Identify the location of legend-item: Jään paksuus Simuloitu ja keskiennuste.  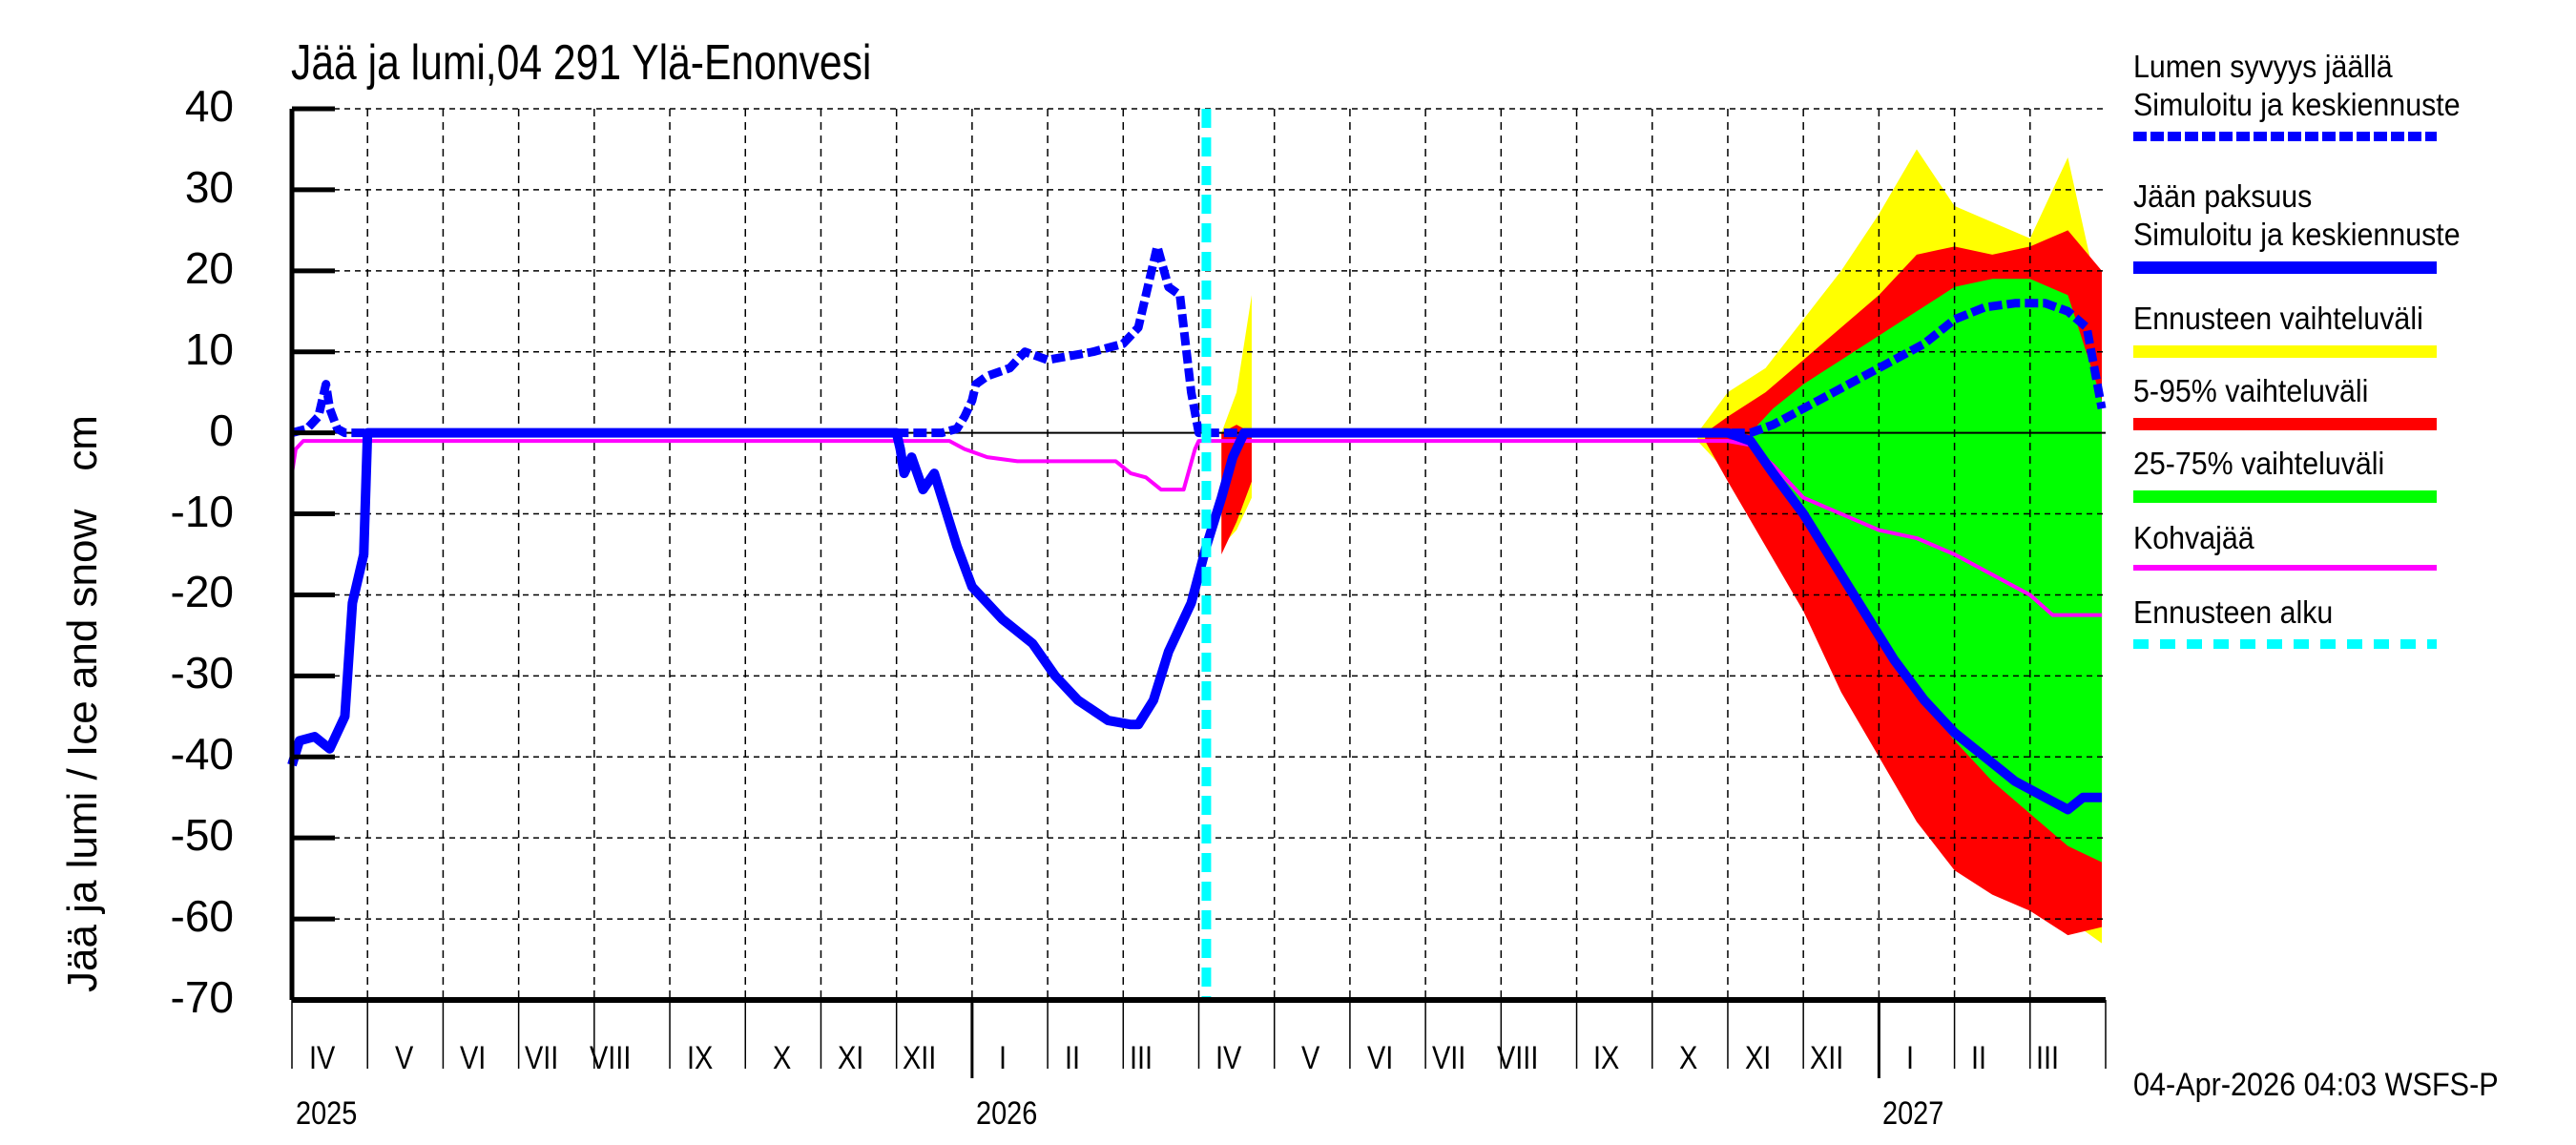
(2352, 226).